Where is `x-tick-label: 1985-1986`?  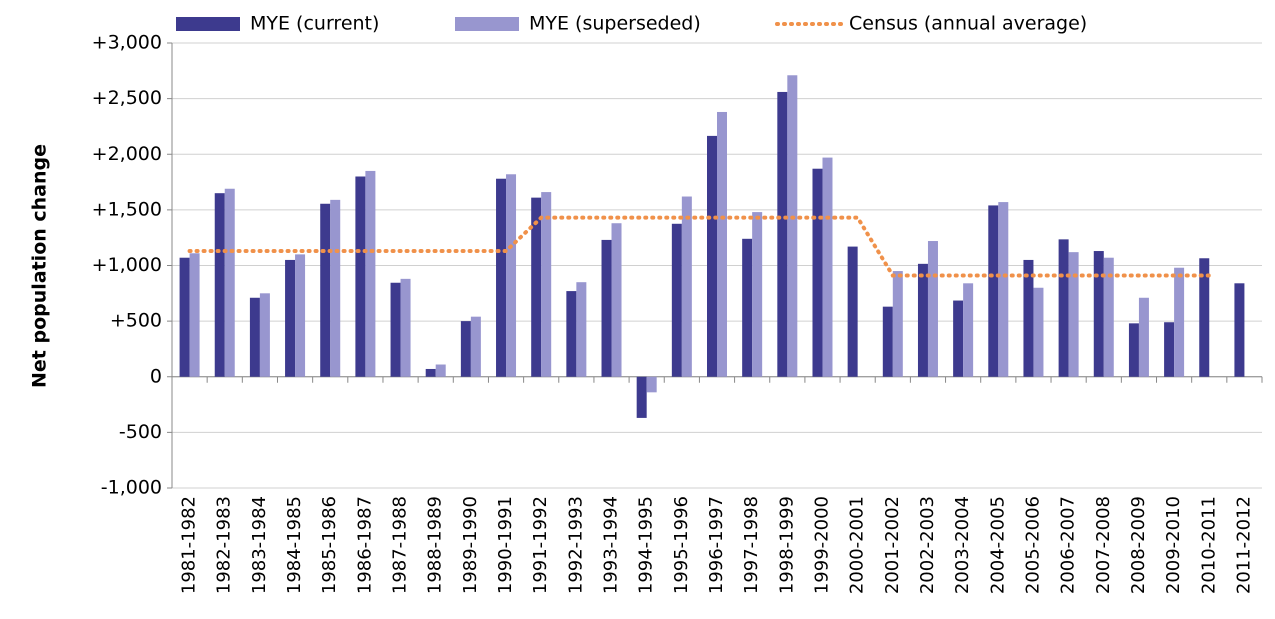
x-tick-label: 1985-1986 is located at coordinates (329, 545).